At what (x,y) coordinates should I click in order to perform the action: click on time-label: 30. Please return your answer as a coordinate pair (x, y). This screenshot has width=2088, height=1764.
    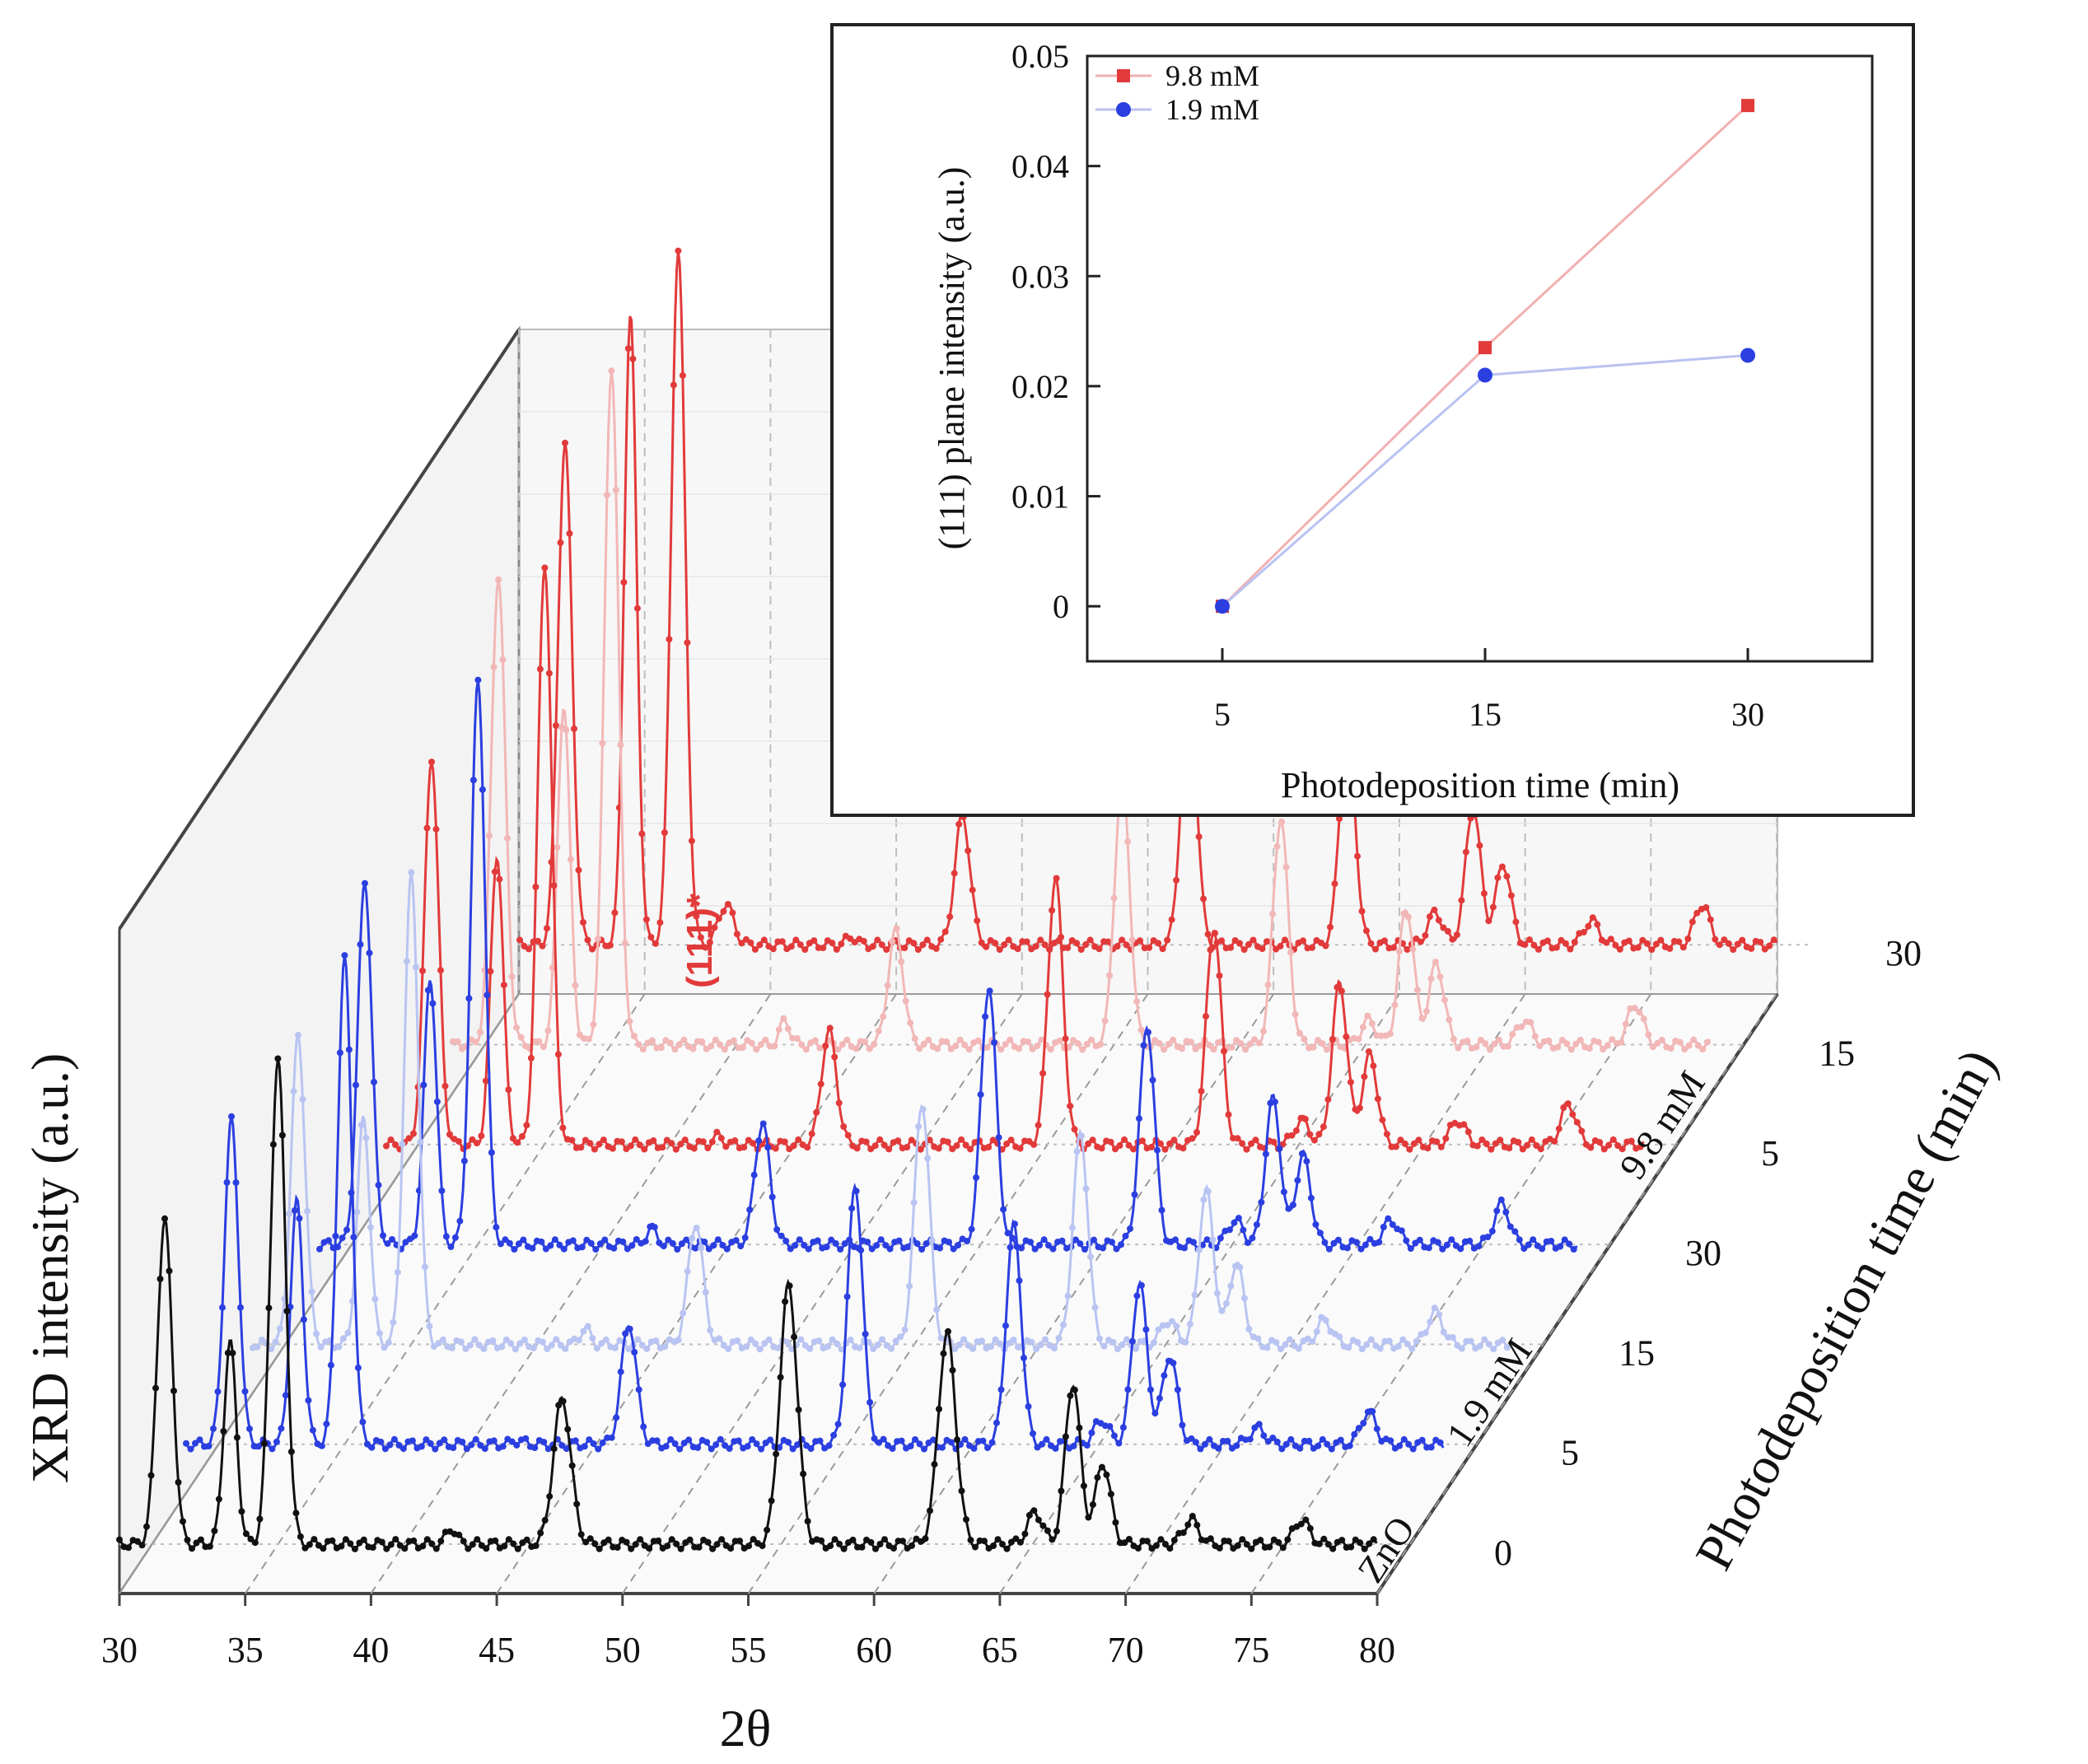
    Looking at the image, I should click on (1904, 953).